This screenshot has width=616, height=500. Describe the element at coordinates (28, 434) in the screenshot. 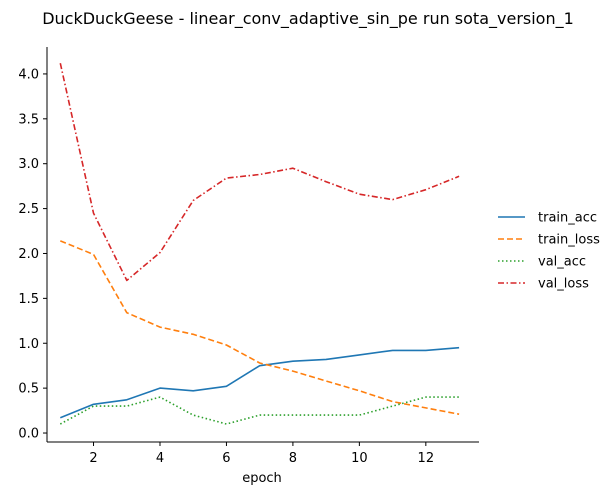

I see `y-tick-label: 0.0` at that location.